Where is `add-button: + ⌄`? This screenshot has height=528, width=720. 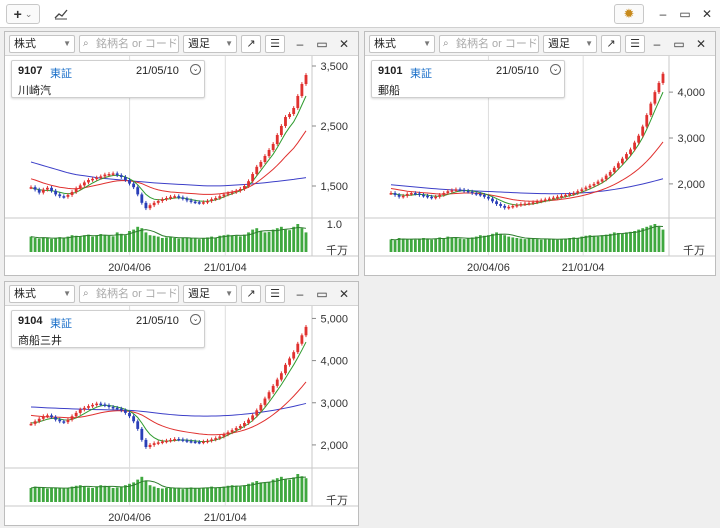 add-button: + ⌄ is located at coordinates (23, 14).